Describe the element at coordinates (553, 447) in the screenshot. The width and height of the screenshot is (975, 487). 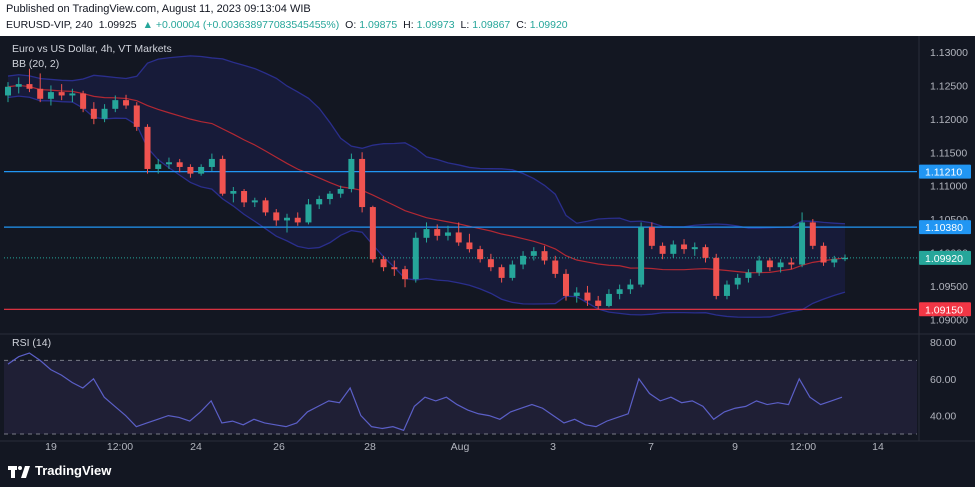
I see `time-tick-label: 3` at that location.